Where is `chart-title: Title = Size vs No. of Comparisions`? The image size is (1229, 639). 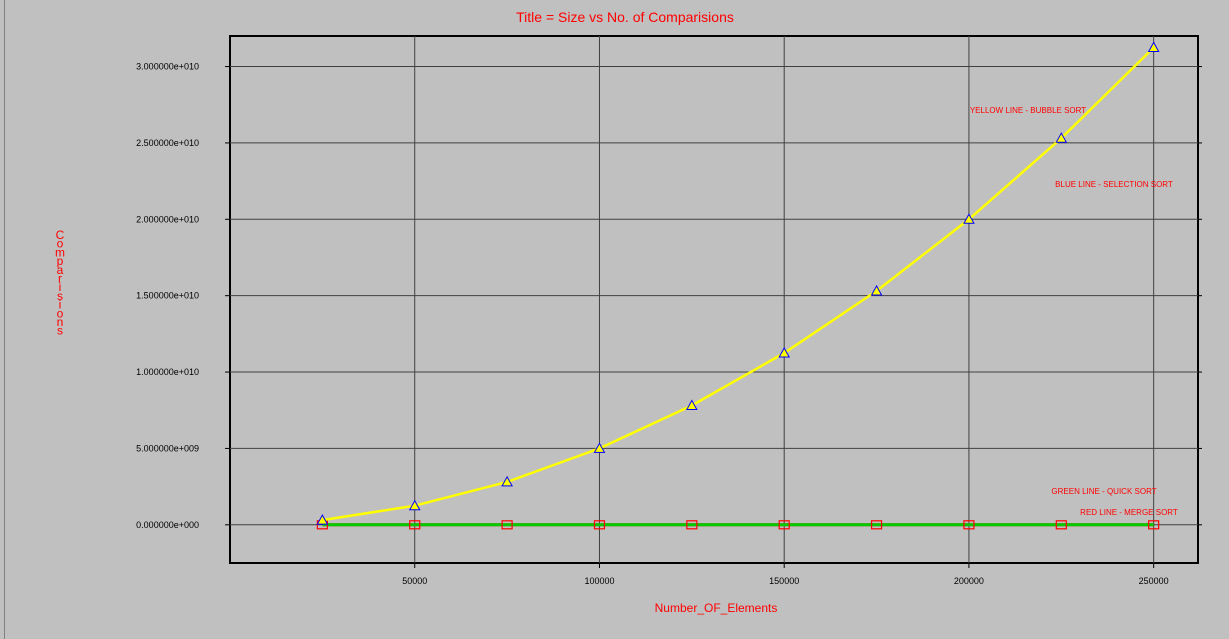 chart-title: Title = Size vs No. of Comparisions is located at coordinates (625, 17).